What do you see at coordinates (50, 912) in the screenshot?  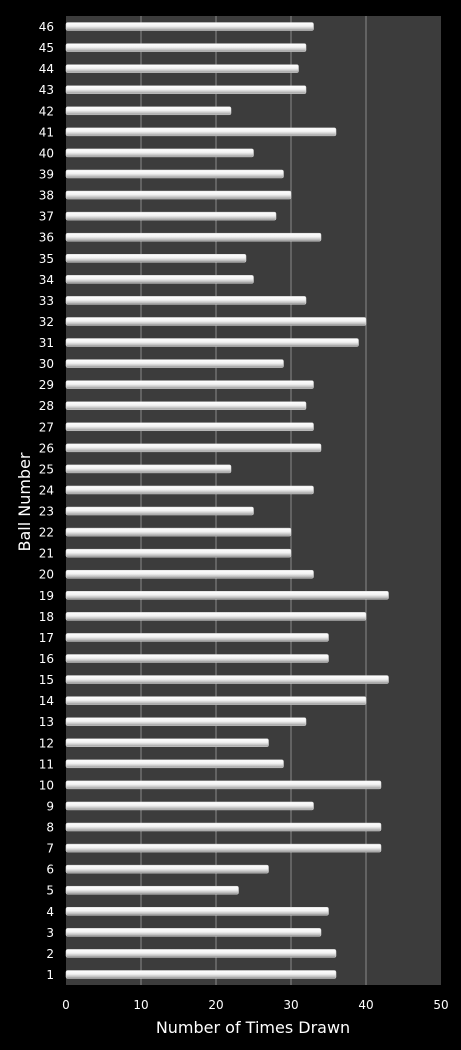 I see `y-tick-label: 4` at bounding box center [50, 912].